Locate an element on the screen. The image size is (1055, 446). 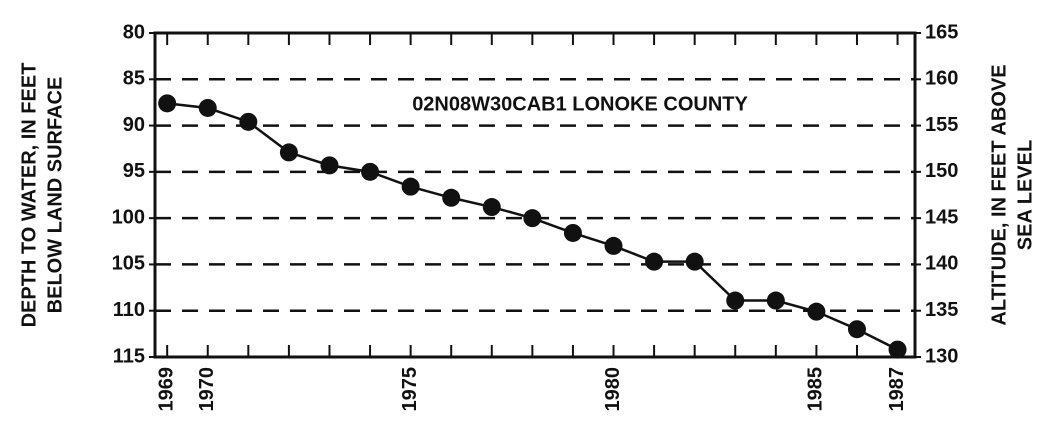
y-tick-label: 110 is located at coordinates (129, 310).